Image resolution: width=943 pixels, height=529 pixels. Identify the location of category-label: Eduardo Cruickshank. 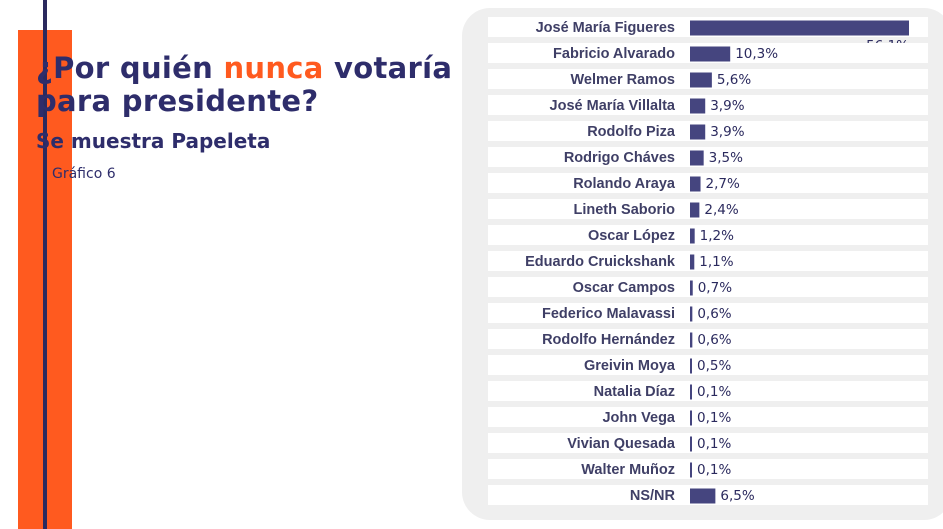
(600, 262).